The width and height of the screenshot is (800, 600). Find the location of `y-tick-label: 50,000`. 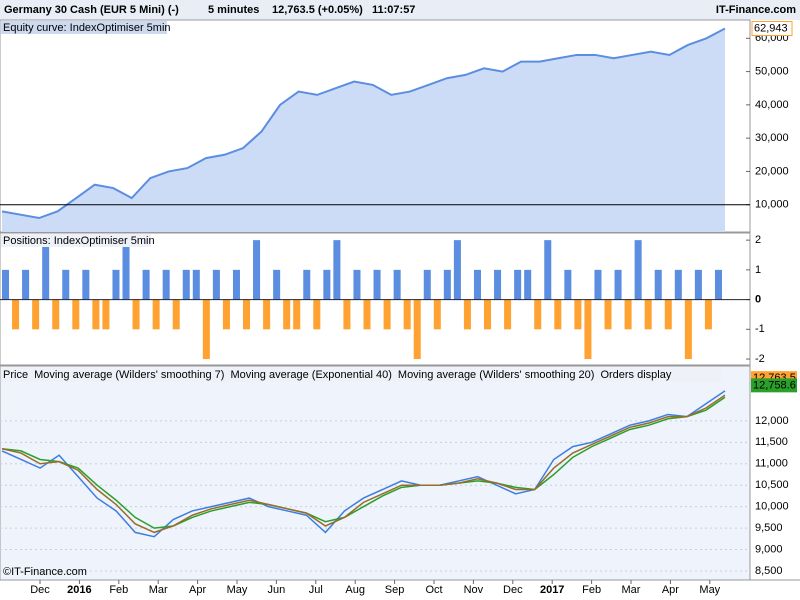

y-tick-label: 50,000 is located at coordinates (772, 71).